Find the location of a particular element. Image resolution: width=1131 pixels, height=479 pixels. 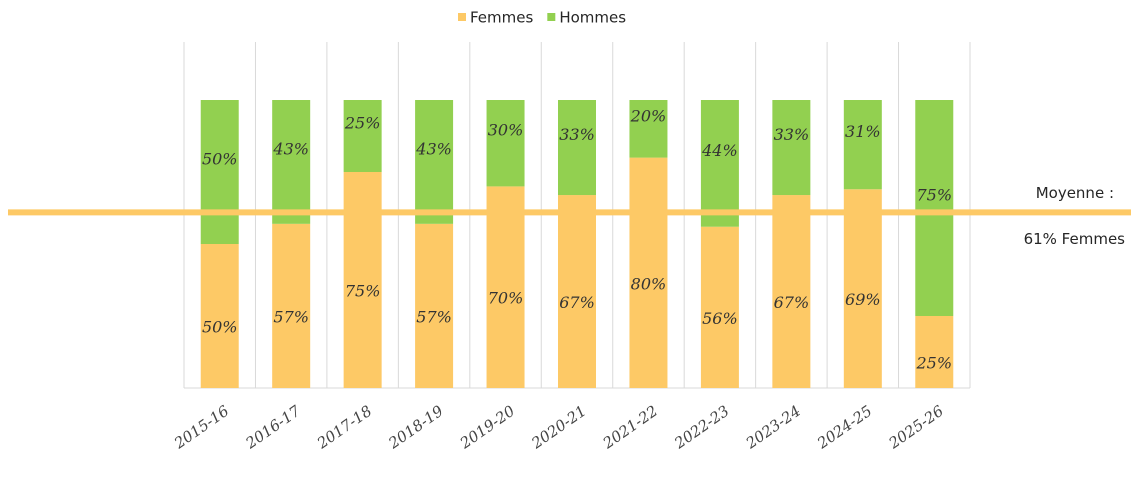

data-label: 20% is located at coordinates (648, 115).